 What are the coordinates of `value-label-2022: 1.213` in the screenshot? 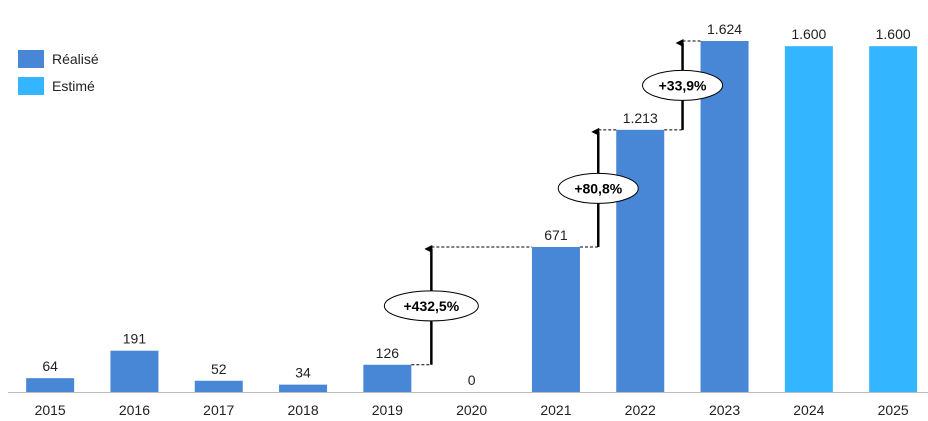 It's located at (640, 118).